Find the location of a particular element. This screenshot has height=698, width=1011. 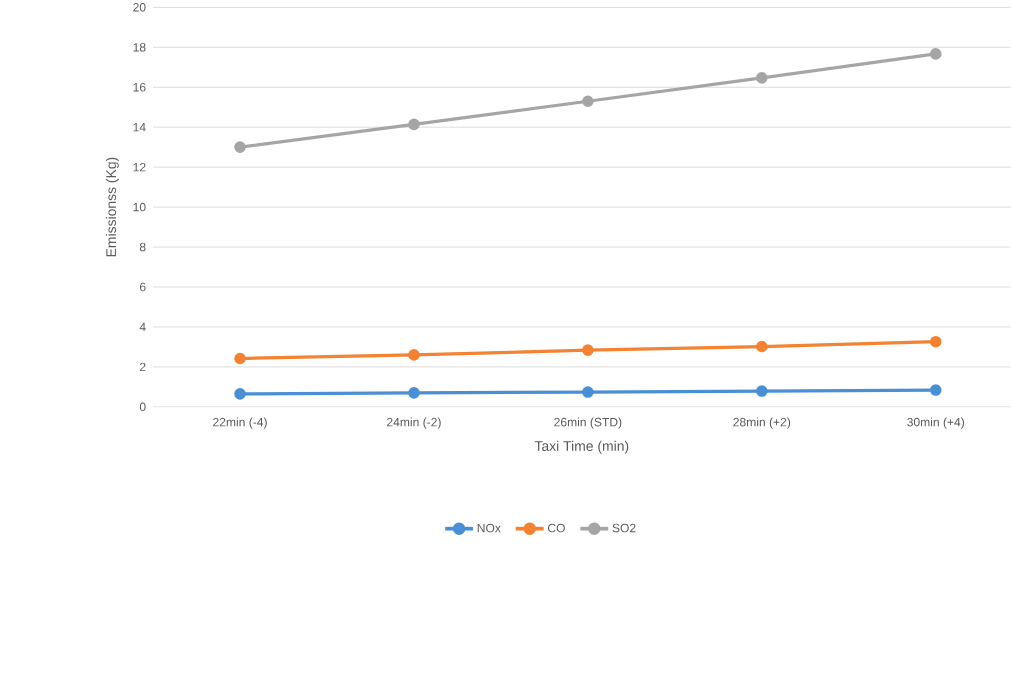

y-tick-label: 18 is located at coordinates (139, 47).